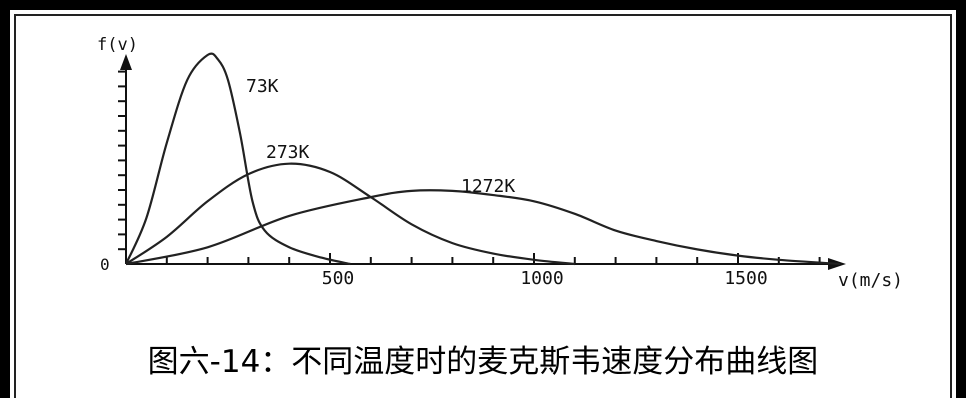 The image size is (966, 398). What do you see at coordinates (262, 86) in the screenshot?
I see `series-label-73k: 73K` at bounding box center [262, 86].